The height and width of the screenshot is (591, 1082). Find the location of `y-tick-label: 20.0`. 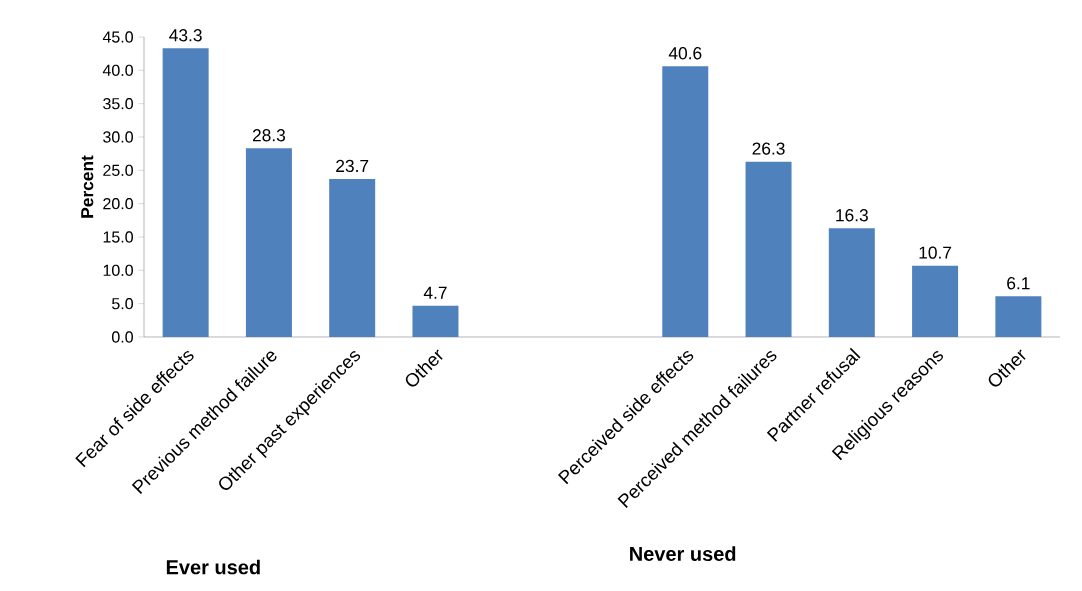

y-tick-label: 20.0 is located at coordinates (118, 204).